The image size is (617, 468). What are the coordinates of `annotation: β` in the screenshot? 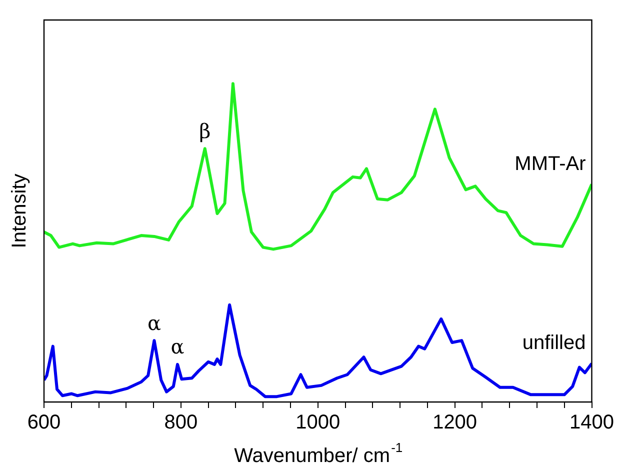 It's located at (205, 130).